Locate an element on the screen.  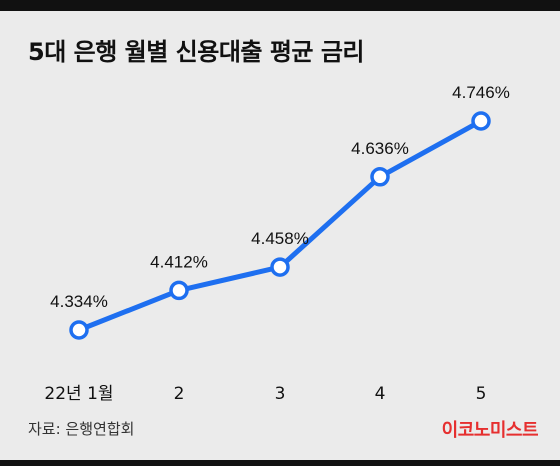
data-label: 4.334% is located at coordinates (79, 301).